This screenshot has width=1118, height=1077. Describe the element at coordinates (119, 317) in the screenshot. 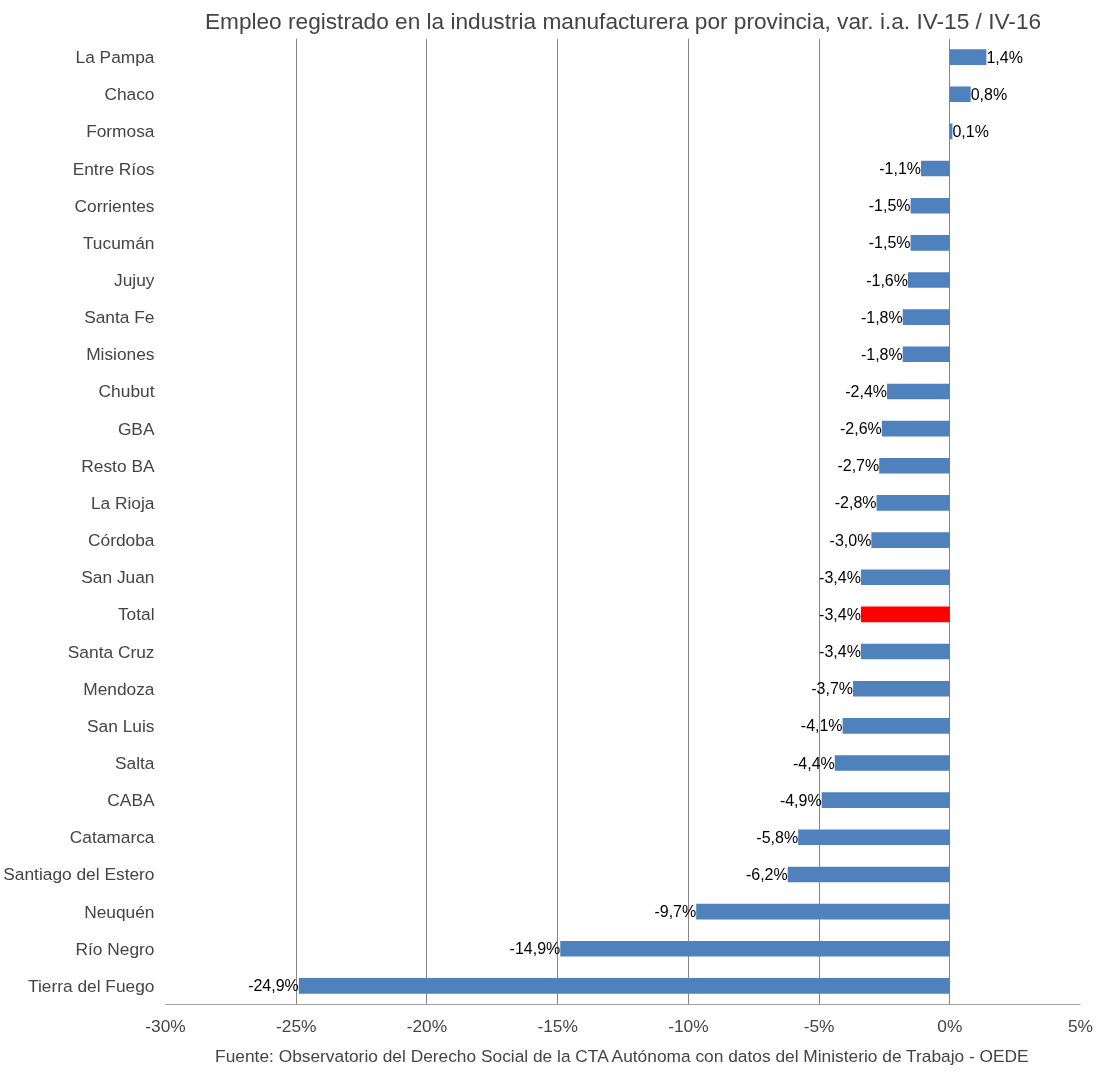

I see `y-tick-label: Santa Fe` at that location.